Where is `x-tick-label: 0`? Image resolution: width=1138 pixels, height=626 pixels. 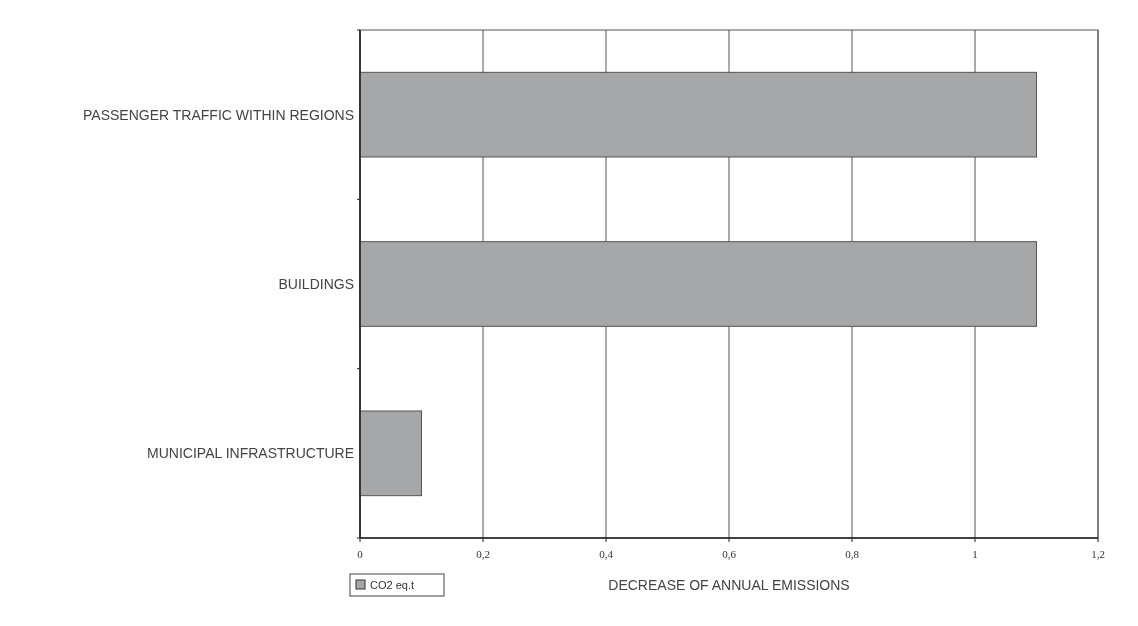 x-tick-label: 0 is located at coordinates (360, 554).